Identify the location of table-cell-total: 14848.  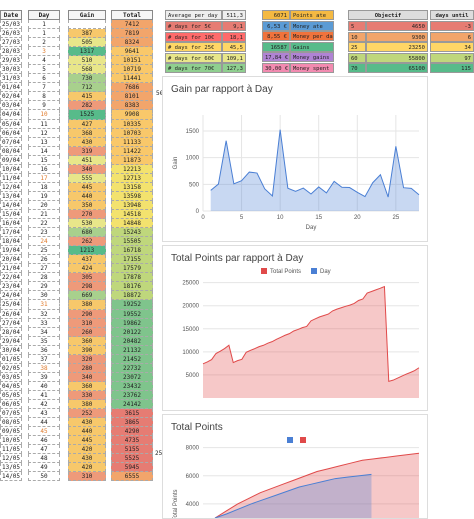
(132, 224).